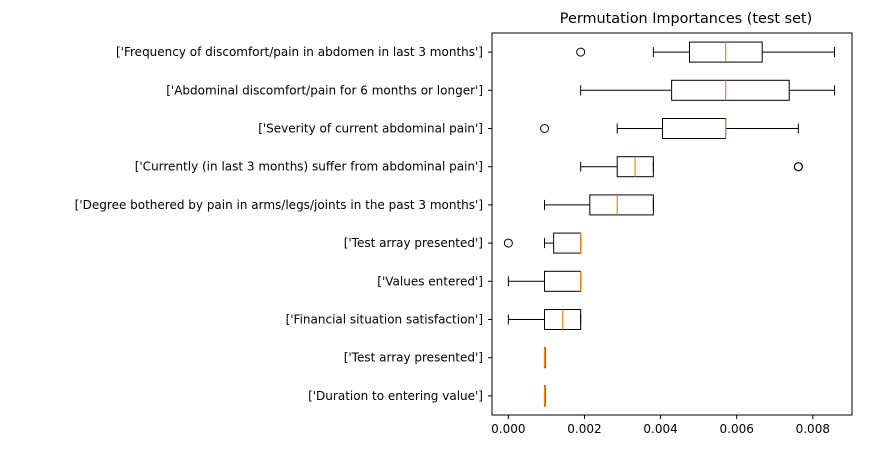 Image resolution: width=889 pixels, height=451 pixels. I want to click on y-tick-label: ['Financial situation satisfaction'], so click(384, 320).